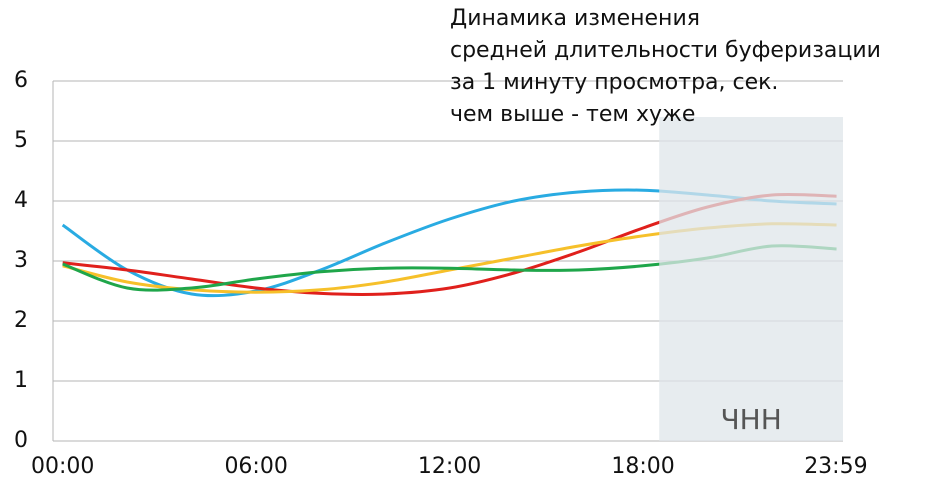 The height and width of the screenshot is (499, 937). Describe the element at coordinates (642, 466) in the screenshot. I see `x-tick-label: 18:00` at that location.